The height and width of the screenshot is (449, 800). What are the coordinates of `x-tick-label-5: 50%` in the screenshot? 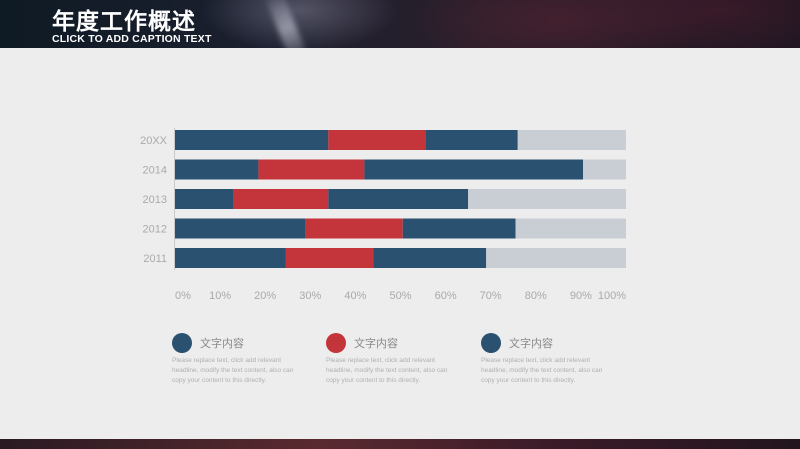 It's located at (400, 296).